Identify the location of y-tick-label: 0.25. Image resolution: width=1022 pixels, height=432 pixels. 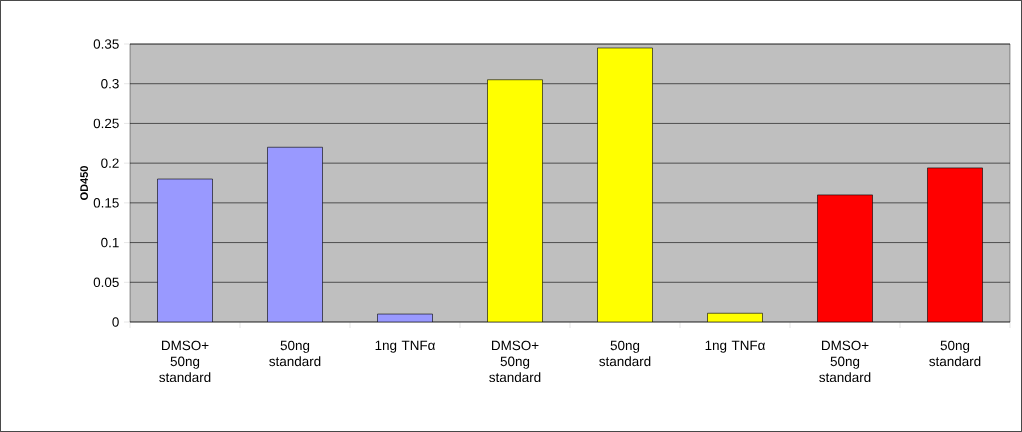
(106, 123).